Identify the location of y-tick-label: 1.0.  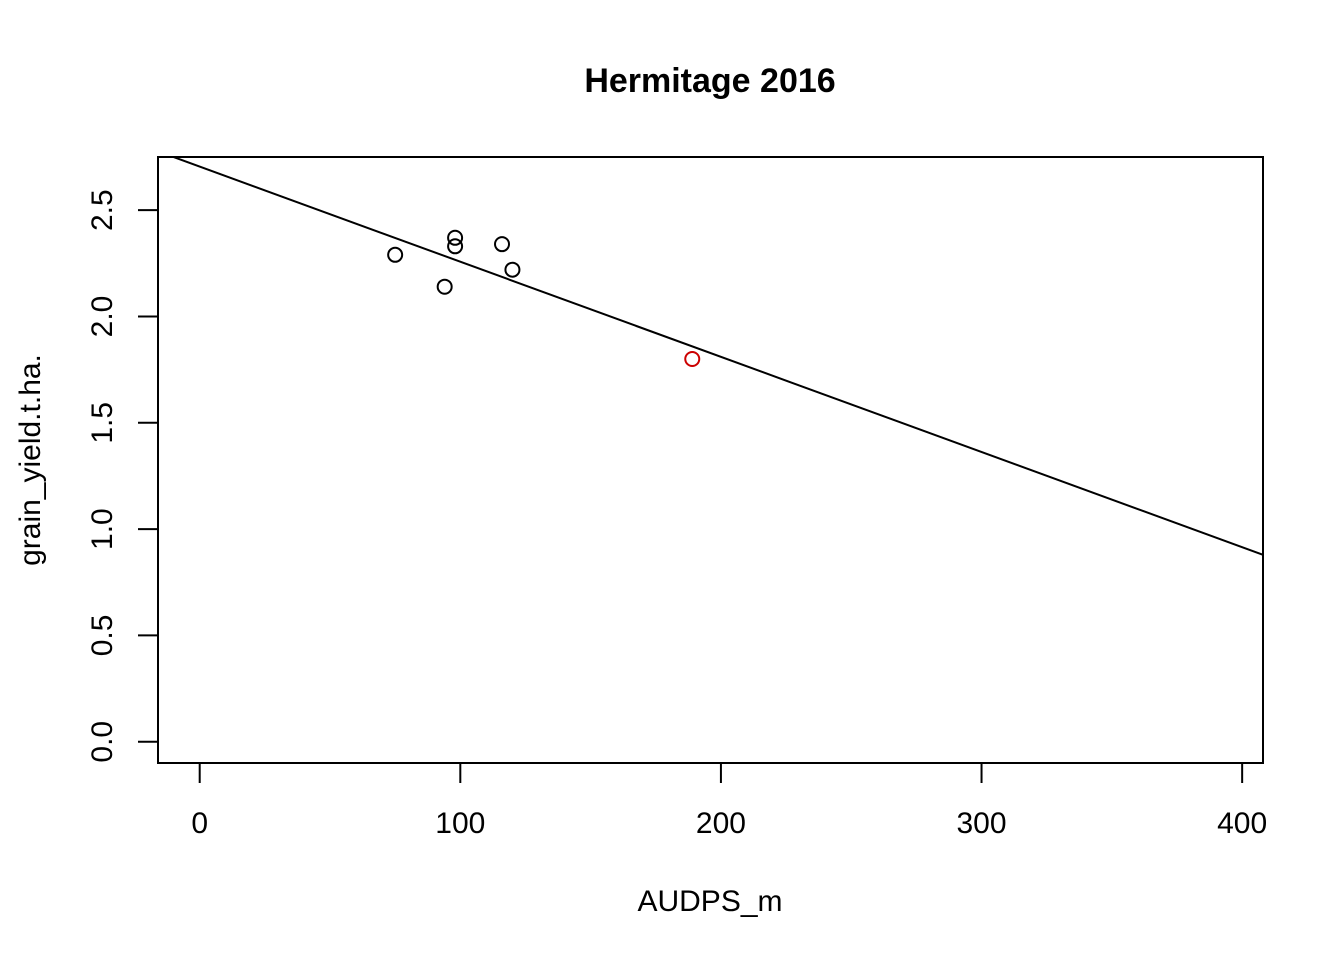
(102, 529).